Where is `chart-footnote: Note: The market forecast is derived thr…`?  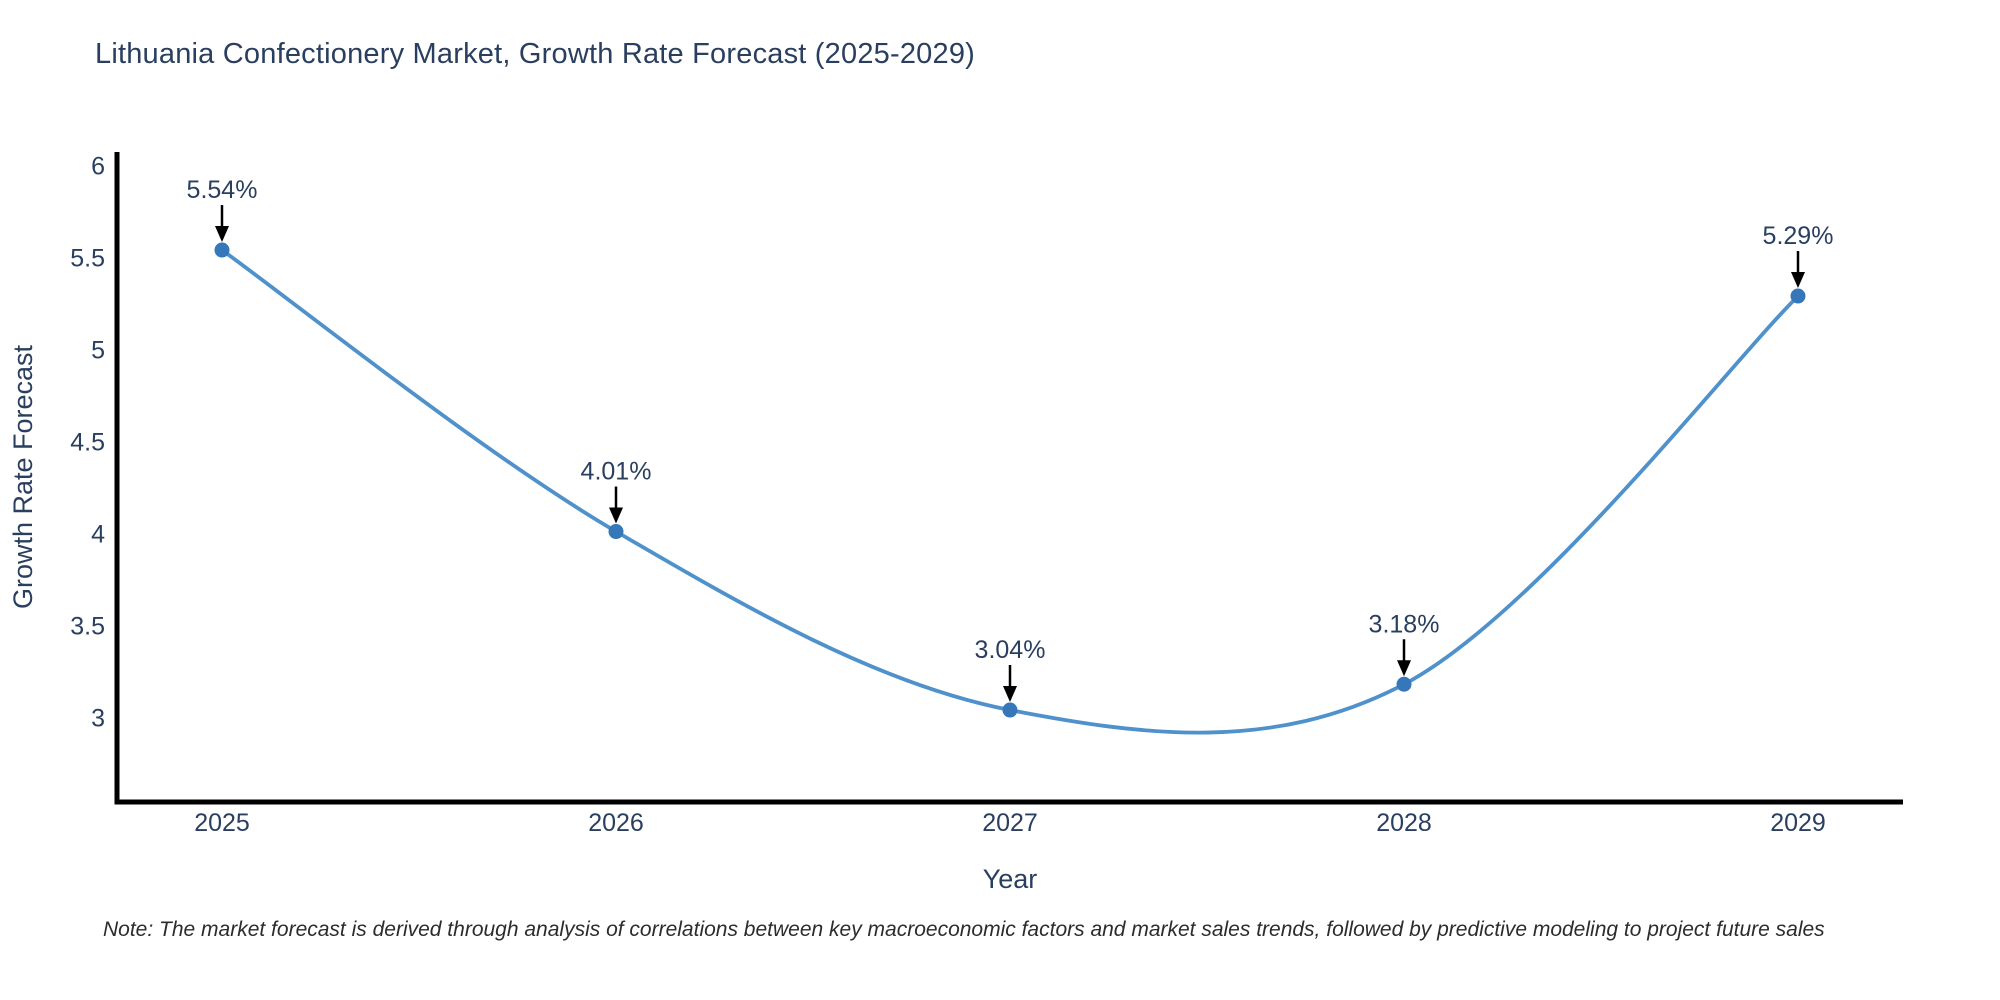
chart-footnote: Note: The market forecast is derived thr… is located at coordinates (964, 929).